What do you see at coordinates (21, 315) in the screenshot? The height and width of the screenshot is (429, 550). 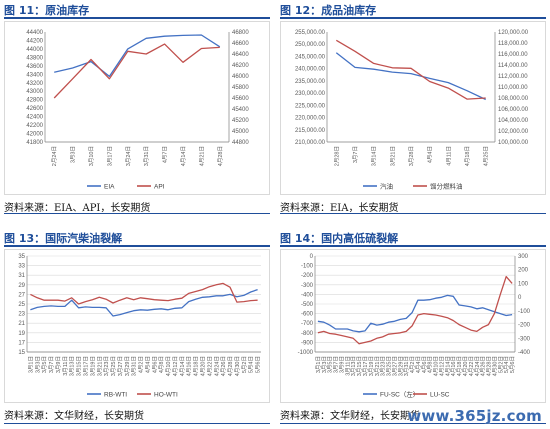 I see `y-tick-label-left: 23` at bounding box center [21, 315].